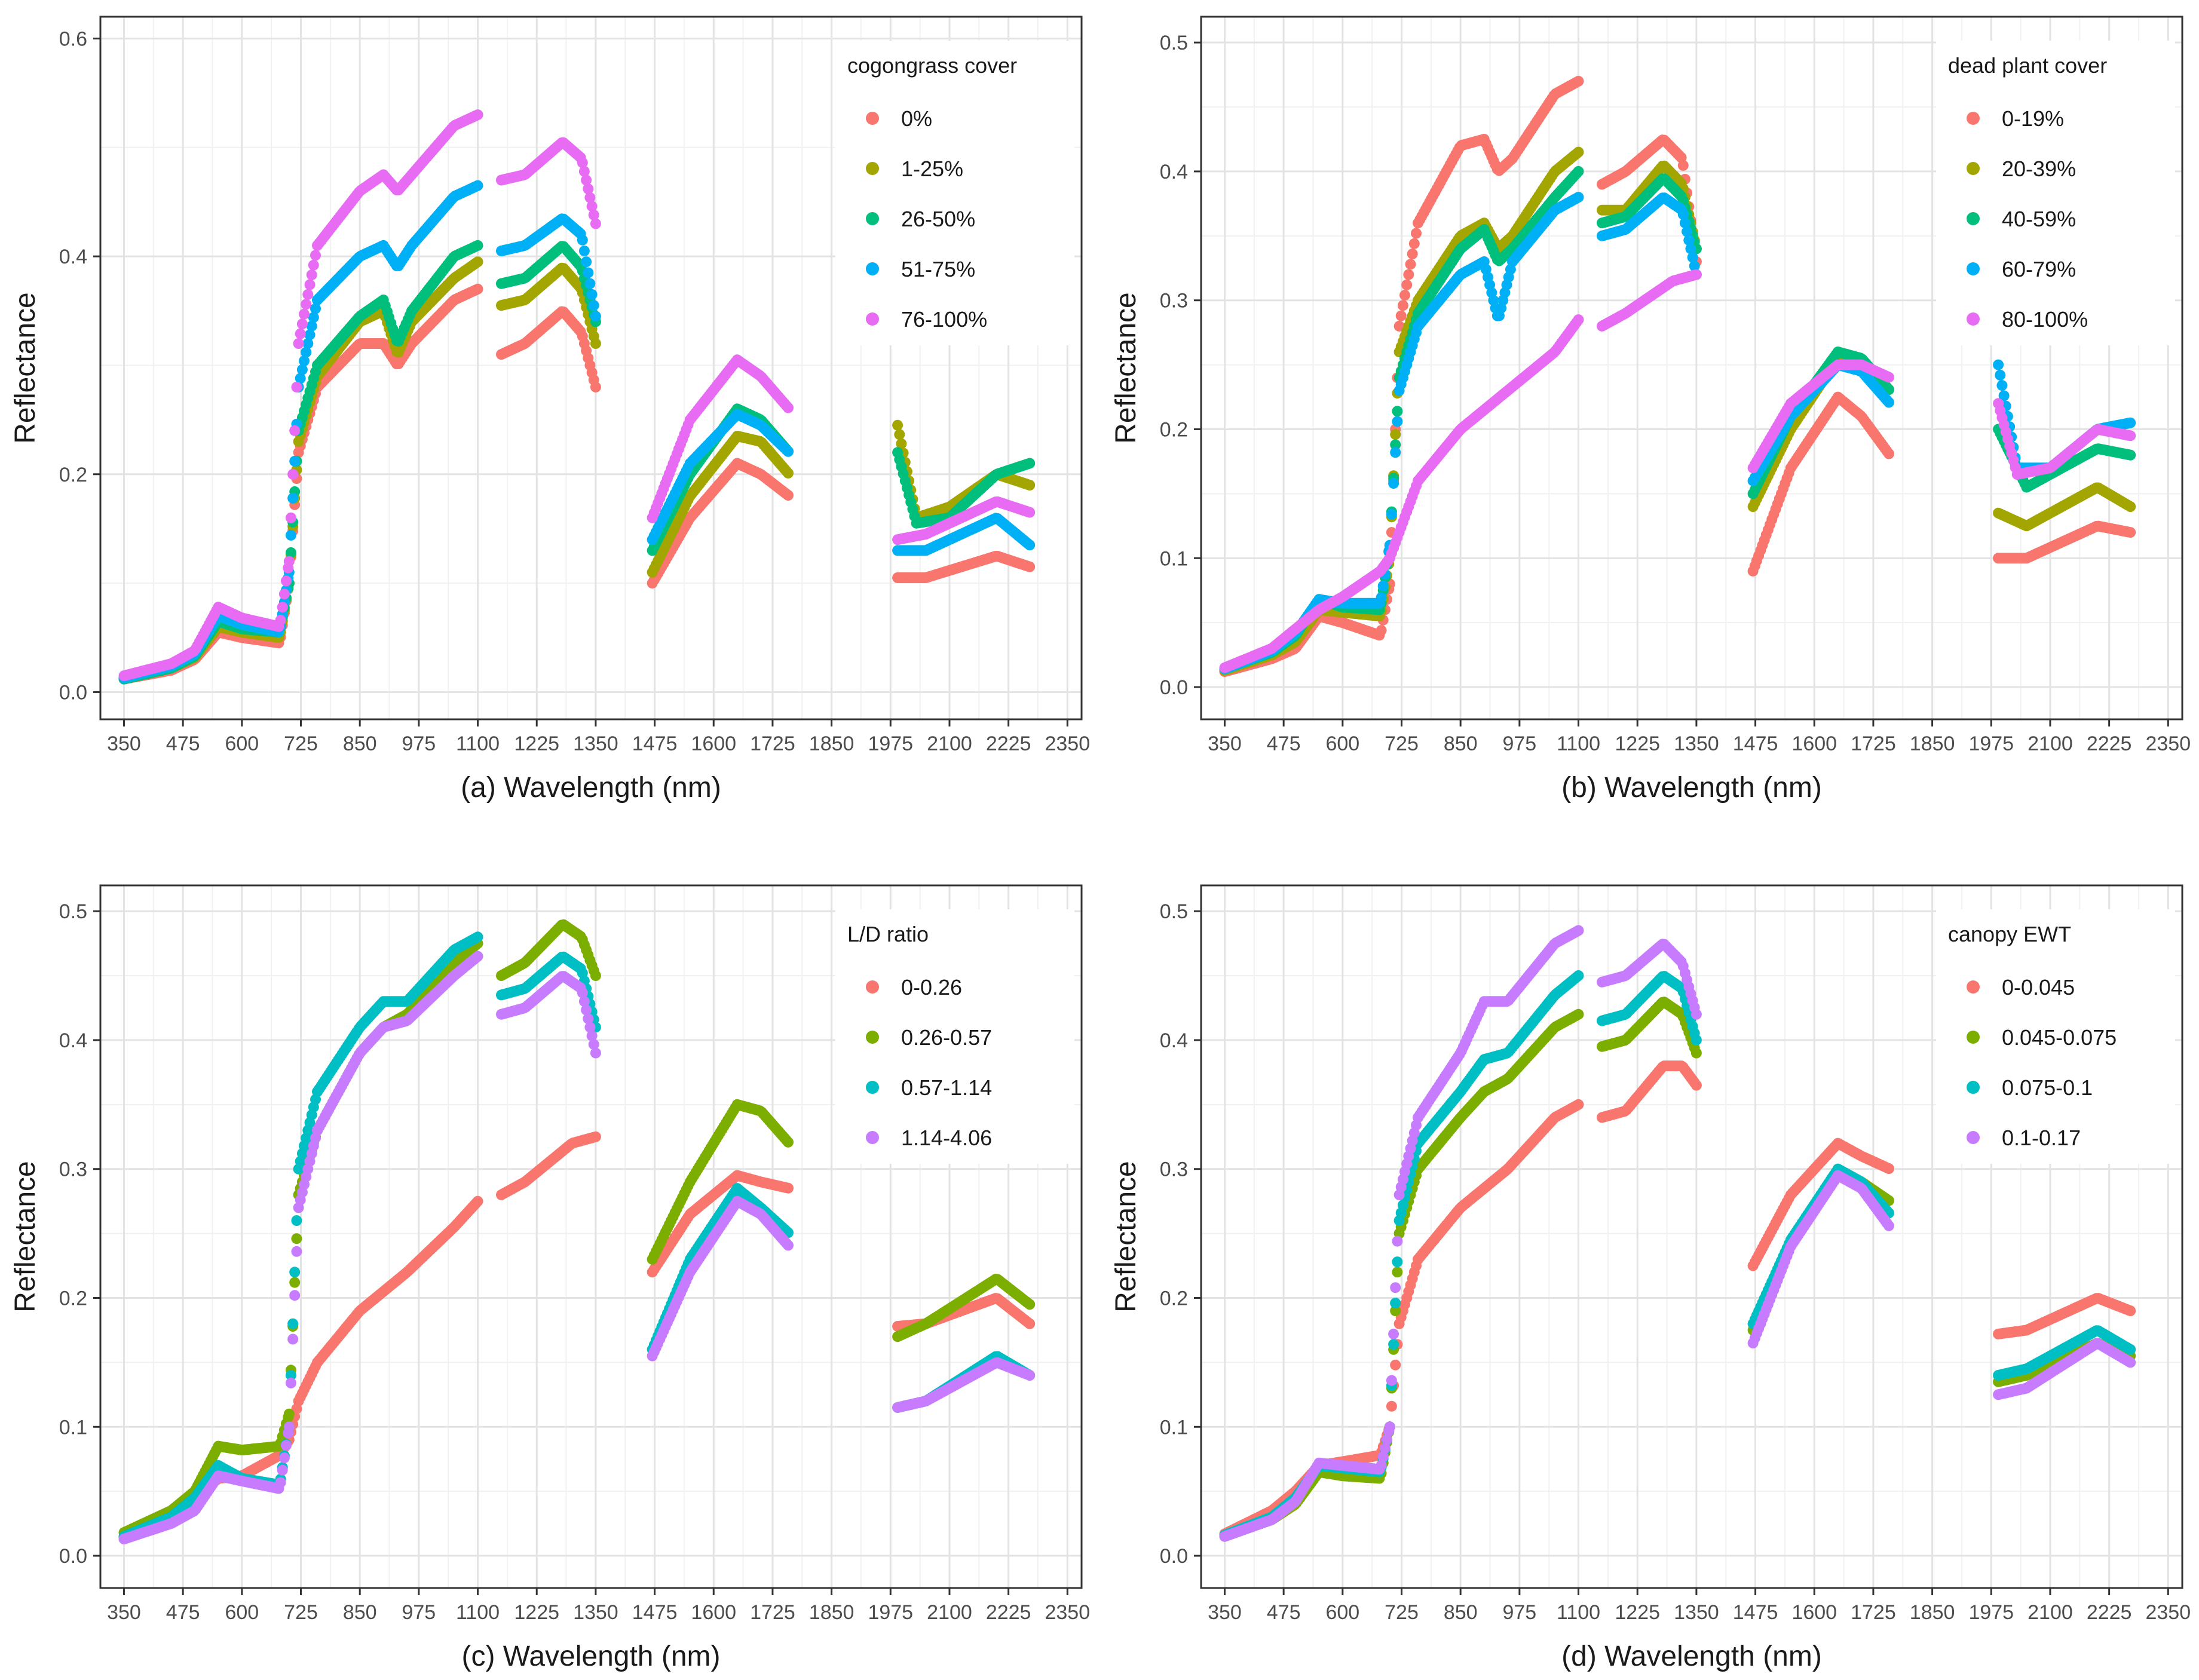 This screenshot has height=1680, width=2199. I want to click on y-tick-label: 0.6, so click(73, 38).